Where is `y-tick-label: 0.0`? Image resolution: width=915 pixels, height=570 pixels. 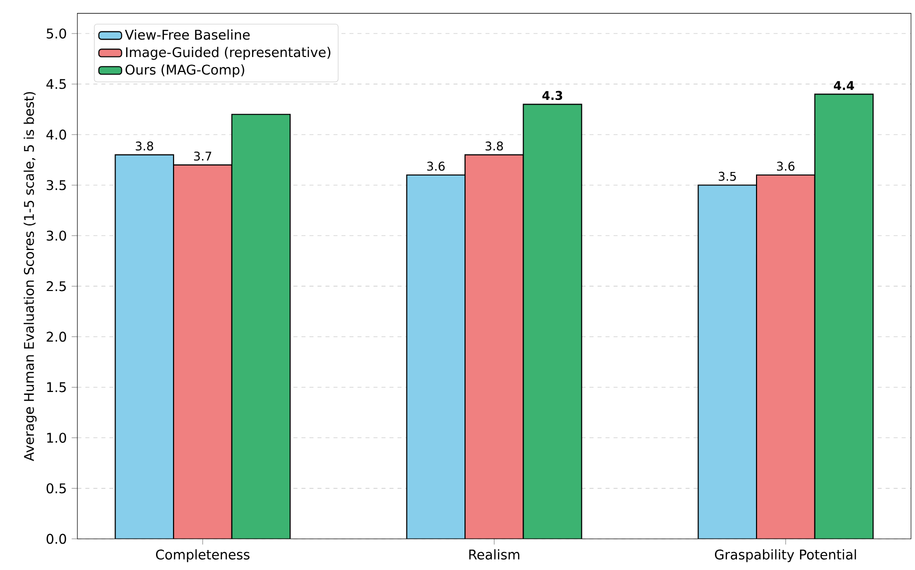 y-tick-label: 0.0 is located at coordinates (56, 539).